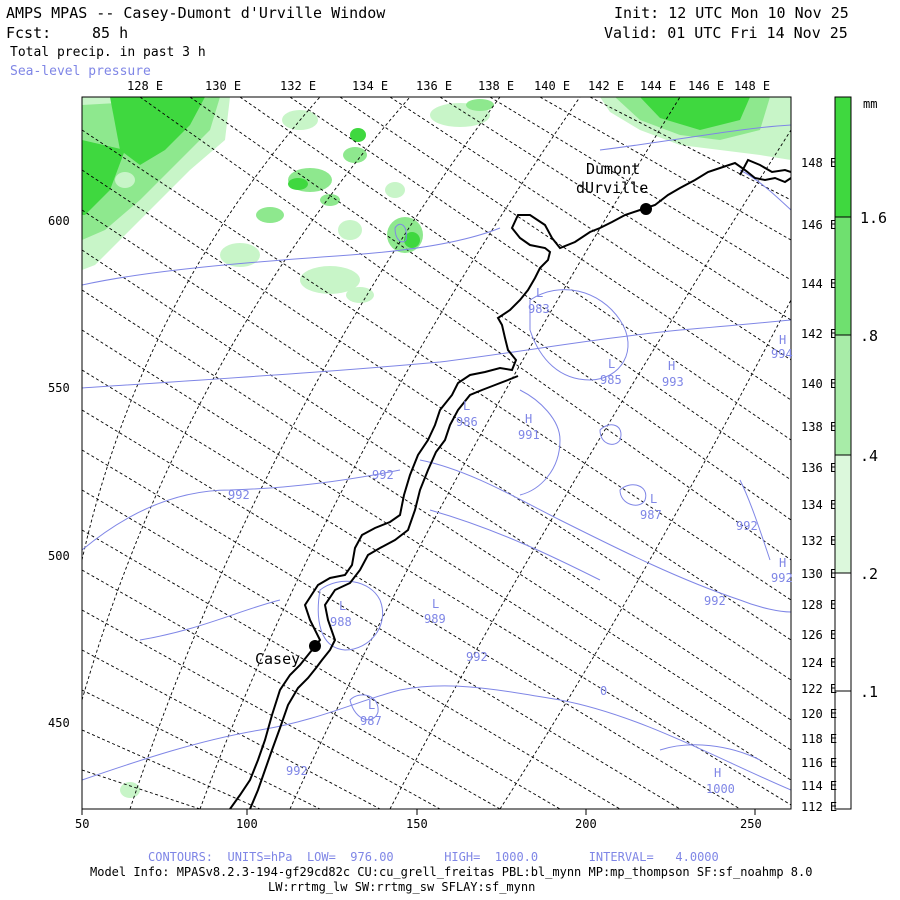  What do you see at coordinates (277, 659) in the screenshot?
I see `station-name-casey: Casey` at bounding box center [277, 659].